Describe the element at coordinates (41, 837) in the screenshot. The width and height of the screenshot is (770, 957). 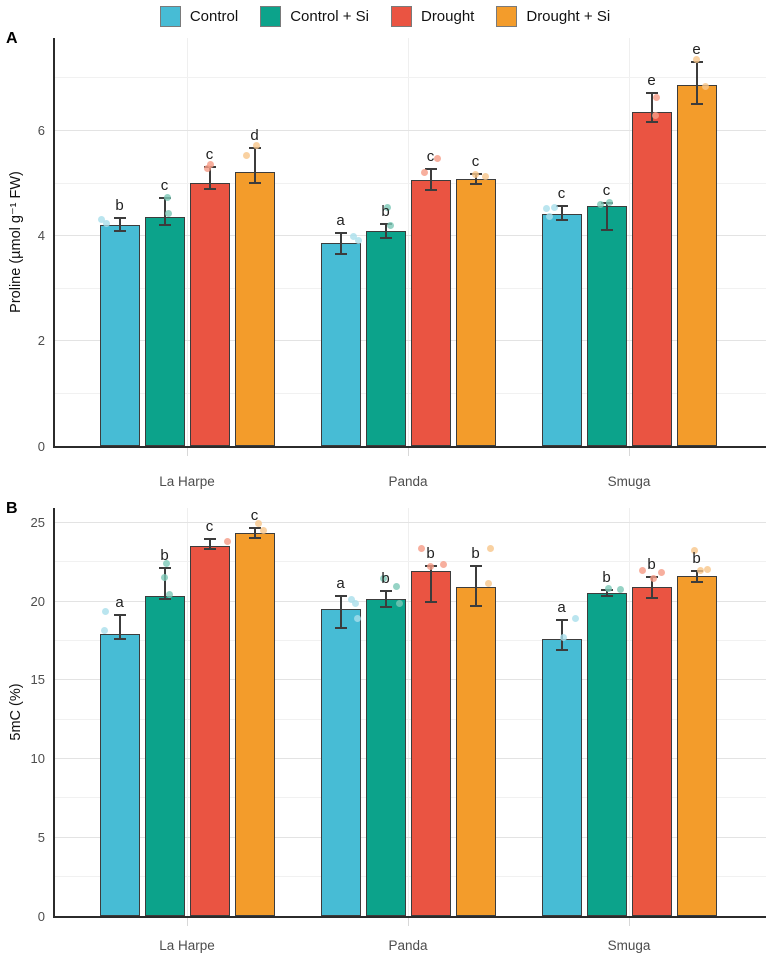
I see `y-tick-label: 5` at that location.